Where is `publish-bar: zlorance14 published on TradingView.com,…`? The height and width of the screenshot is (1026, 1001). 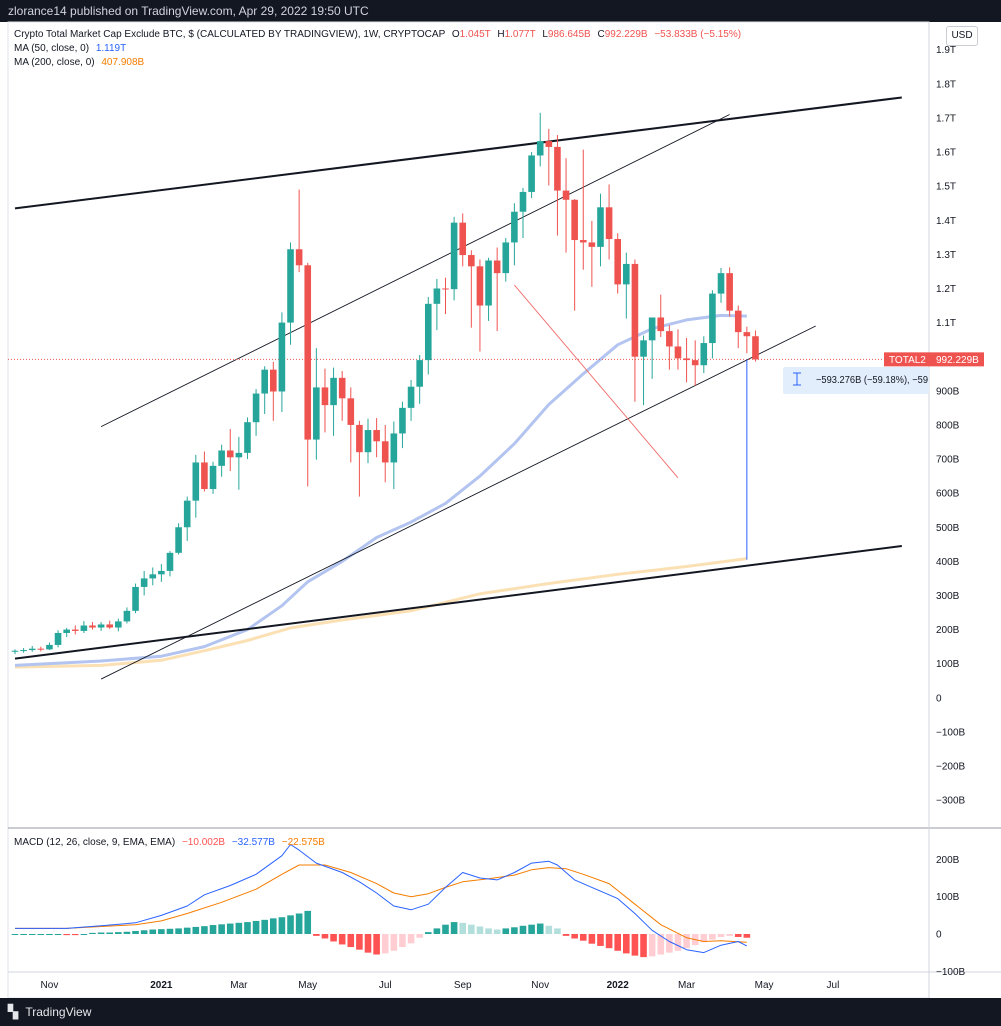 publish-bar: zlorance14 published on TradingView.com,… is located at coordinates (500, 11).